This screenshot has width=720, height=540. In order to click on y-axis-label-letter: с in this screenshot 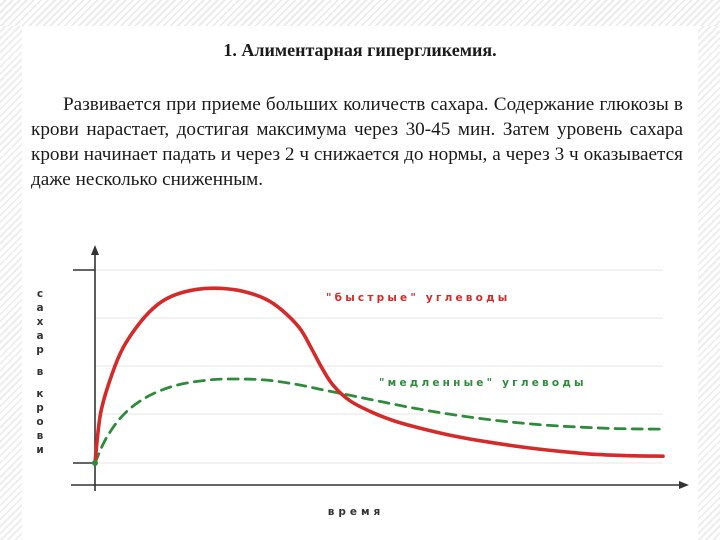, I will do `click(40, 294)`.